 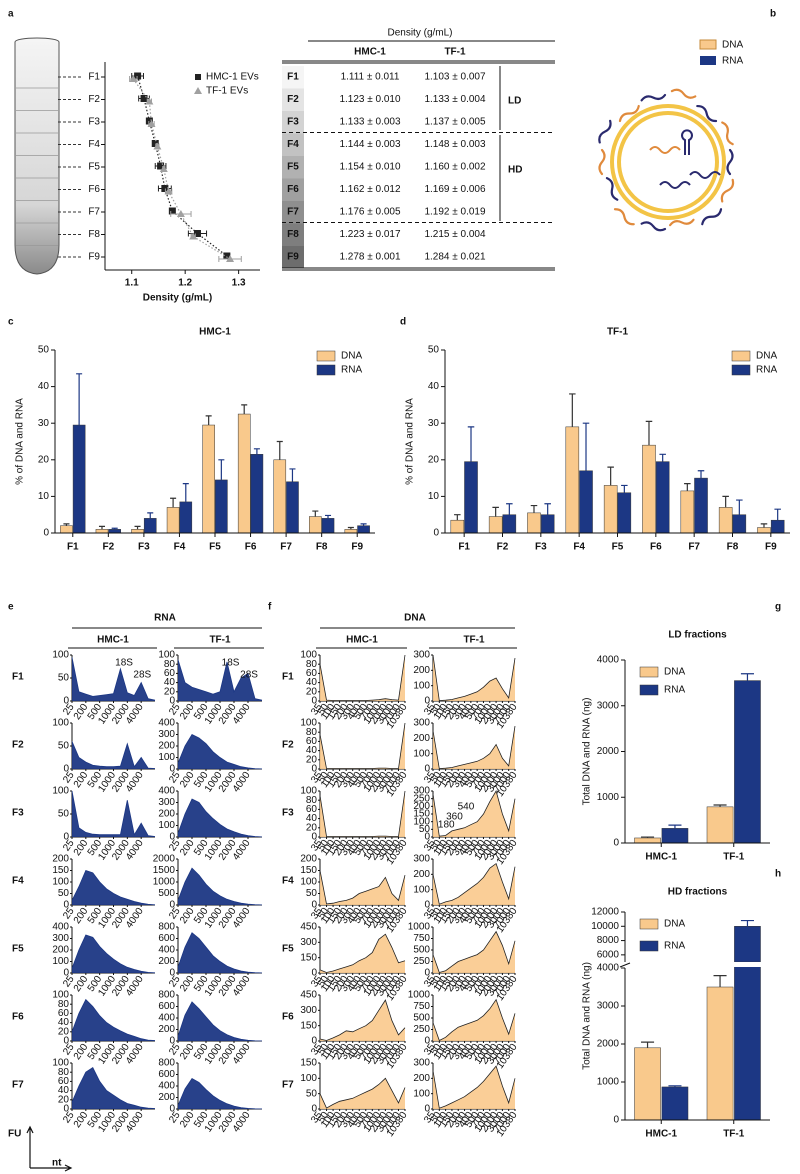 I want to click on axis-break, so click(x=625, y=965).